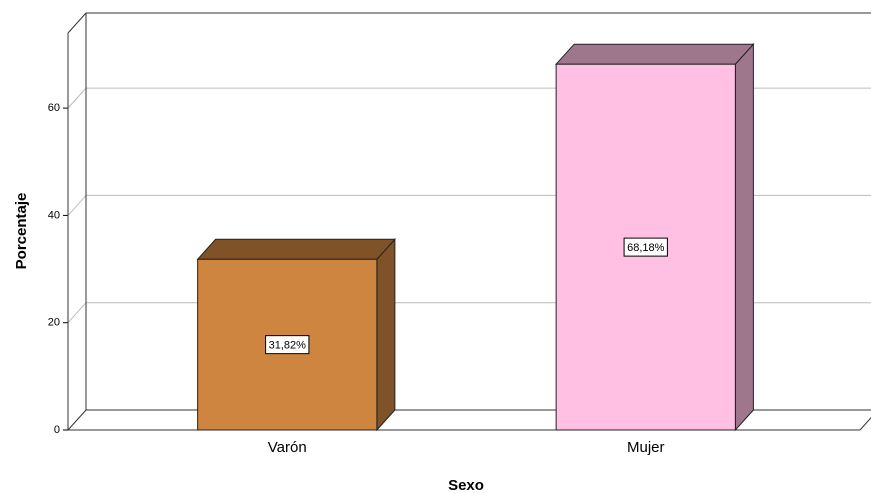 The width and height of the screenshot is (871, 493). I want to click on y-tick-label: 20, so click(54, 323).